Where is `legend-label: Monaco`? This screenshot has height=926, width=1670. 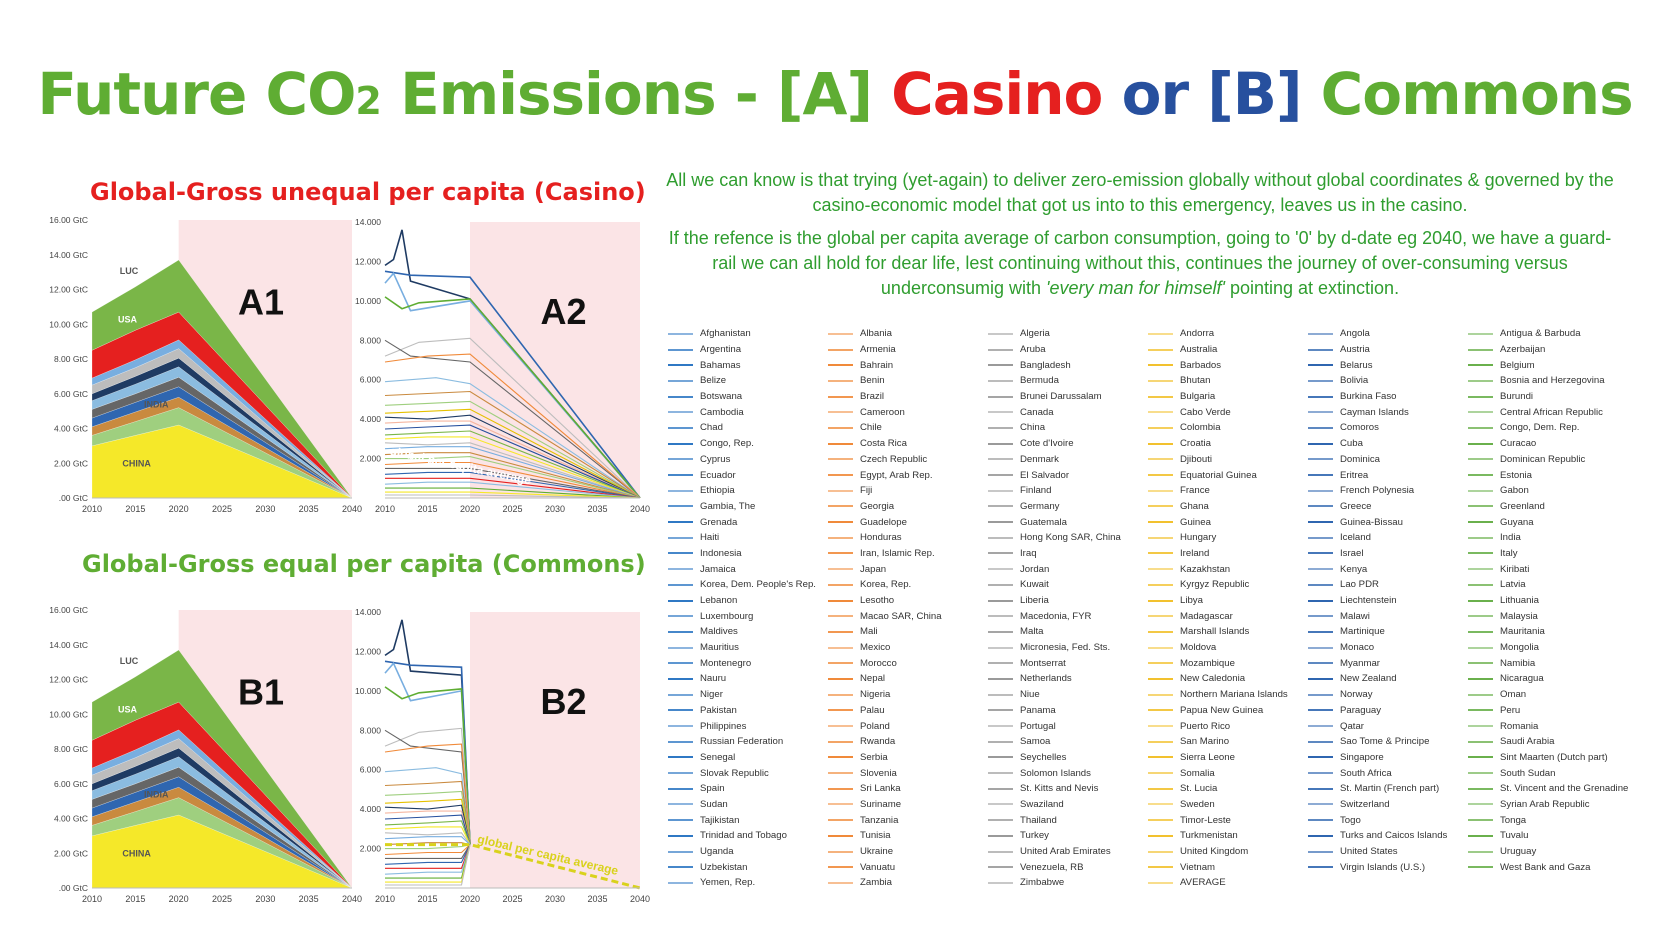
legend-label: Monaco is located at coordinates (1357, 648).